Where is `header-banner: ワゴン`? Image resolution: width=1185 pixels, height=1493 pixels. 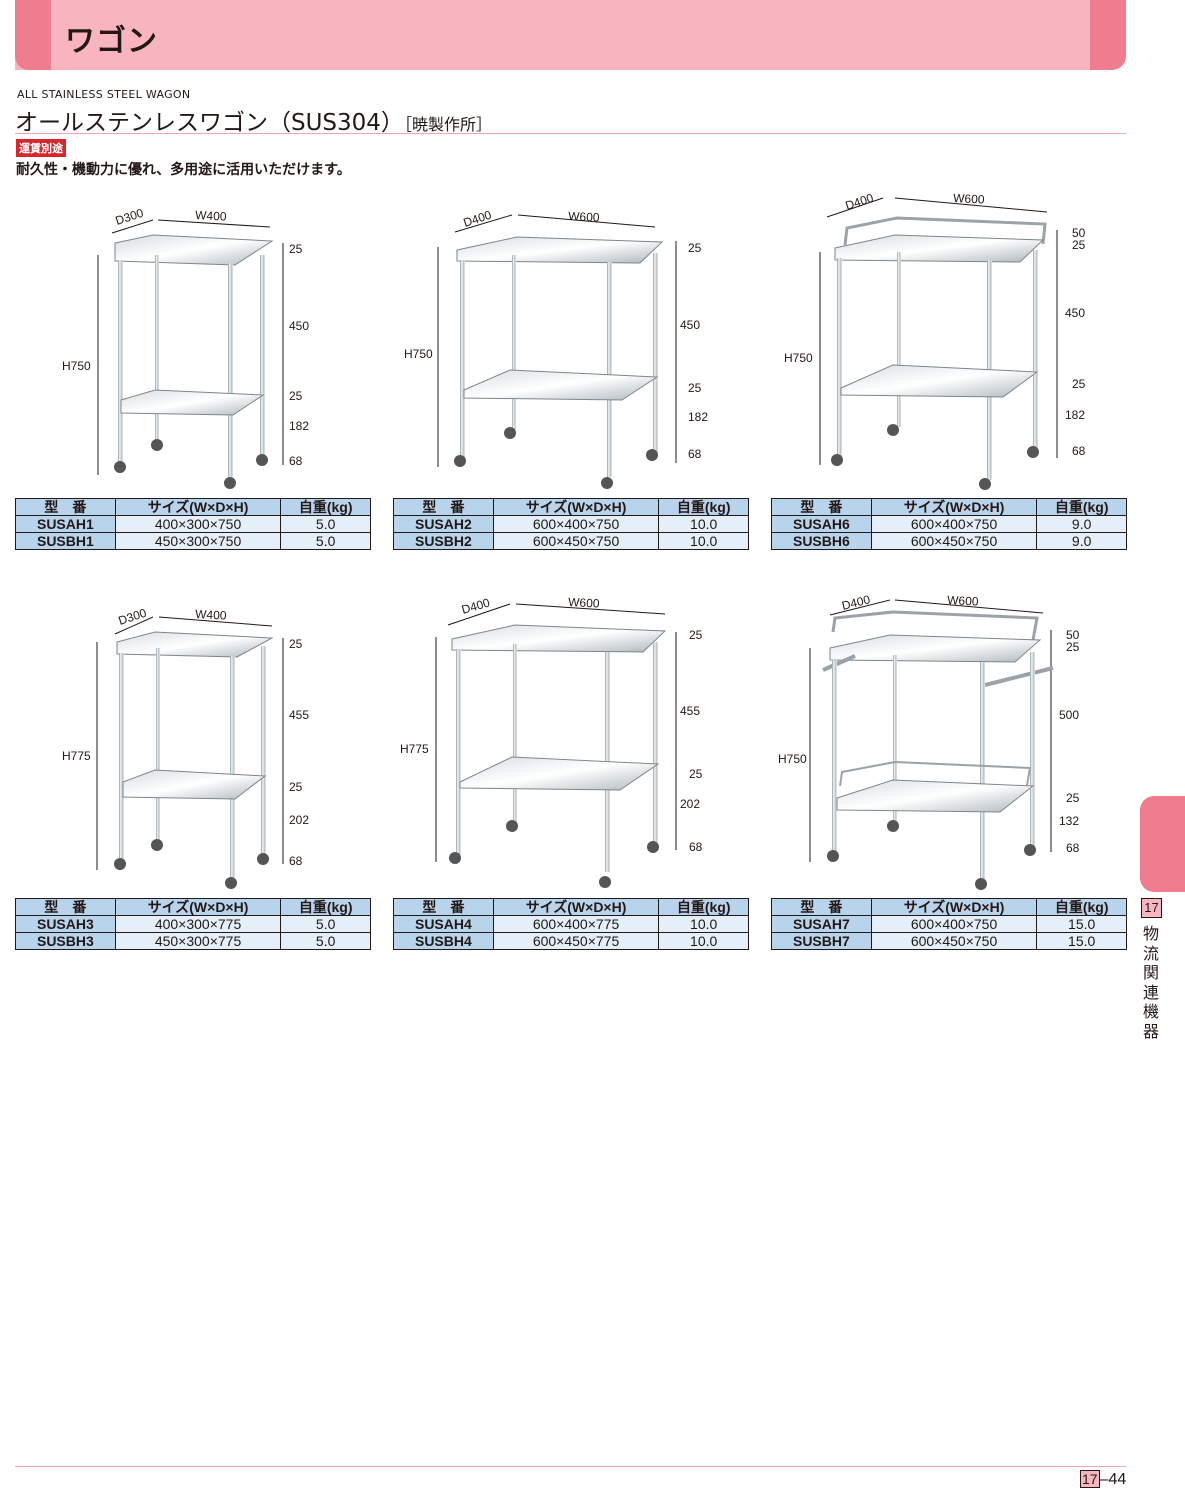
header-banner: ワゴン is located at coordinates (570, 35).